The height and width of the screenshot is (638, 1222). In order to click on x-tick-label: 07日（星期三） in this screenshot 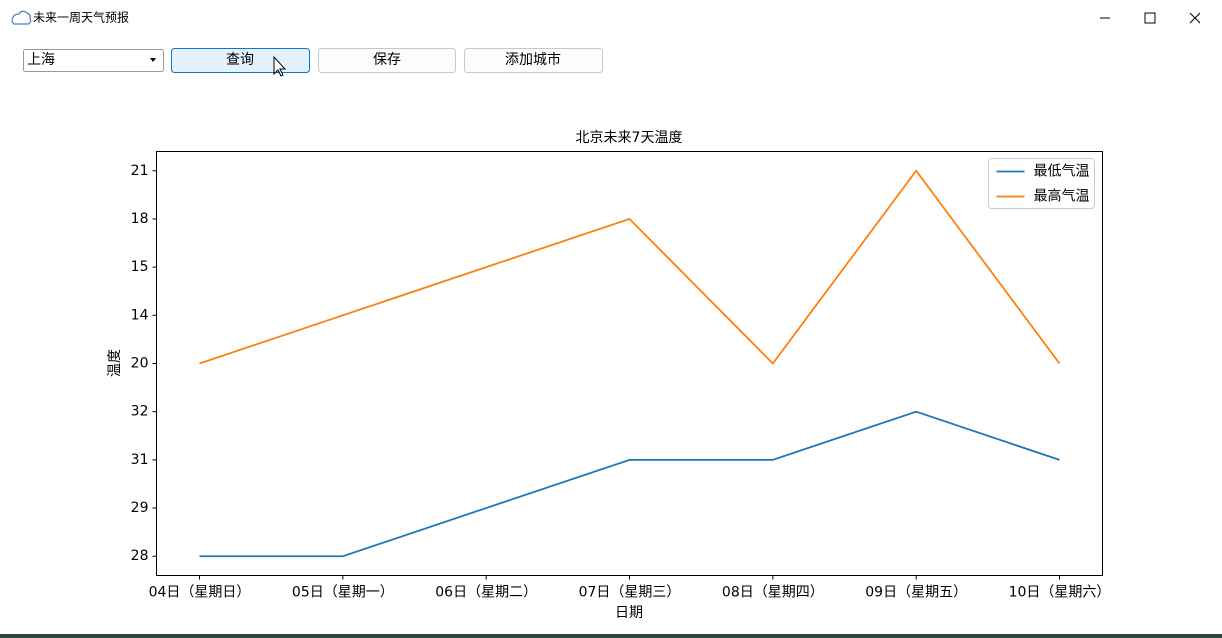, I will do `click(630, 593)`.